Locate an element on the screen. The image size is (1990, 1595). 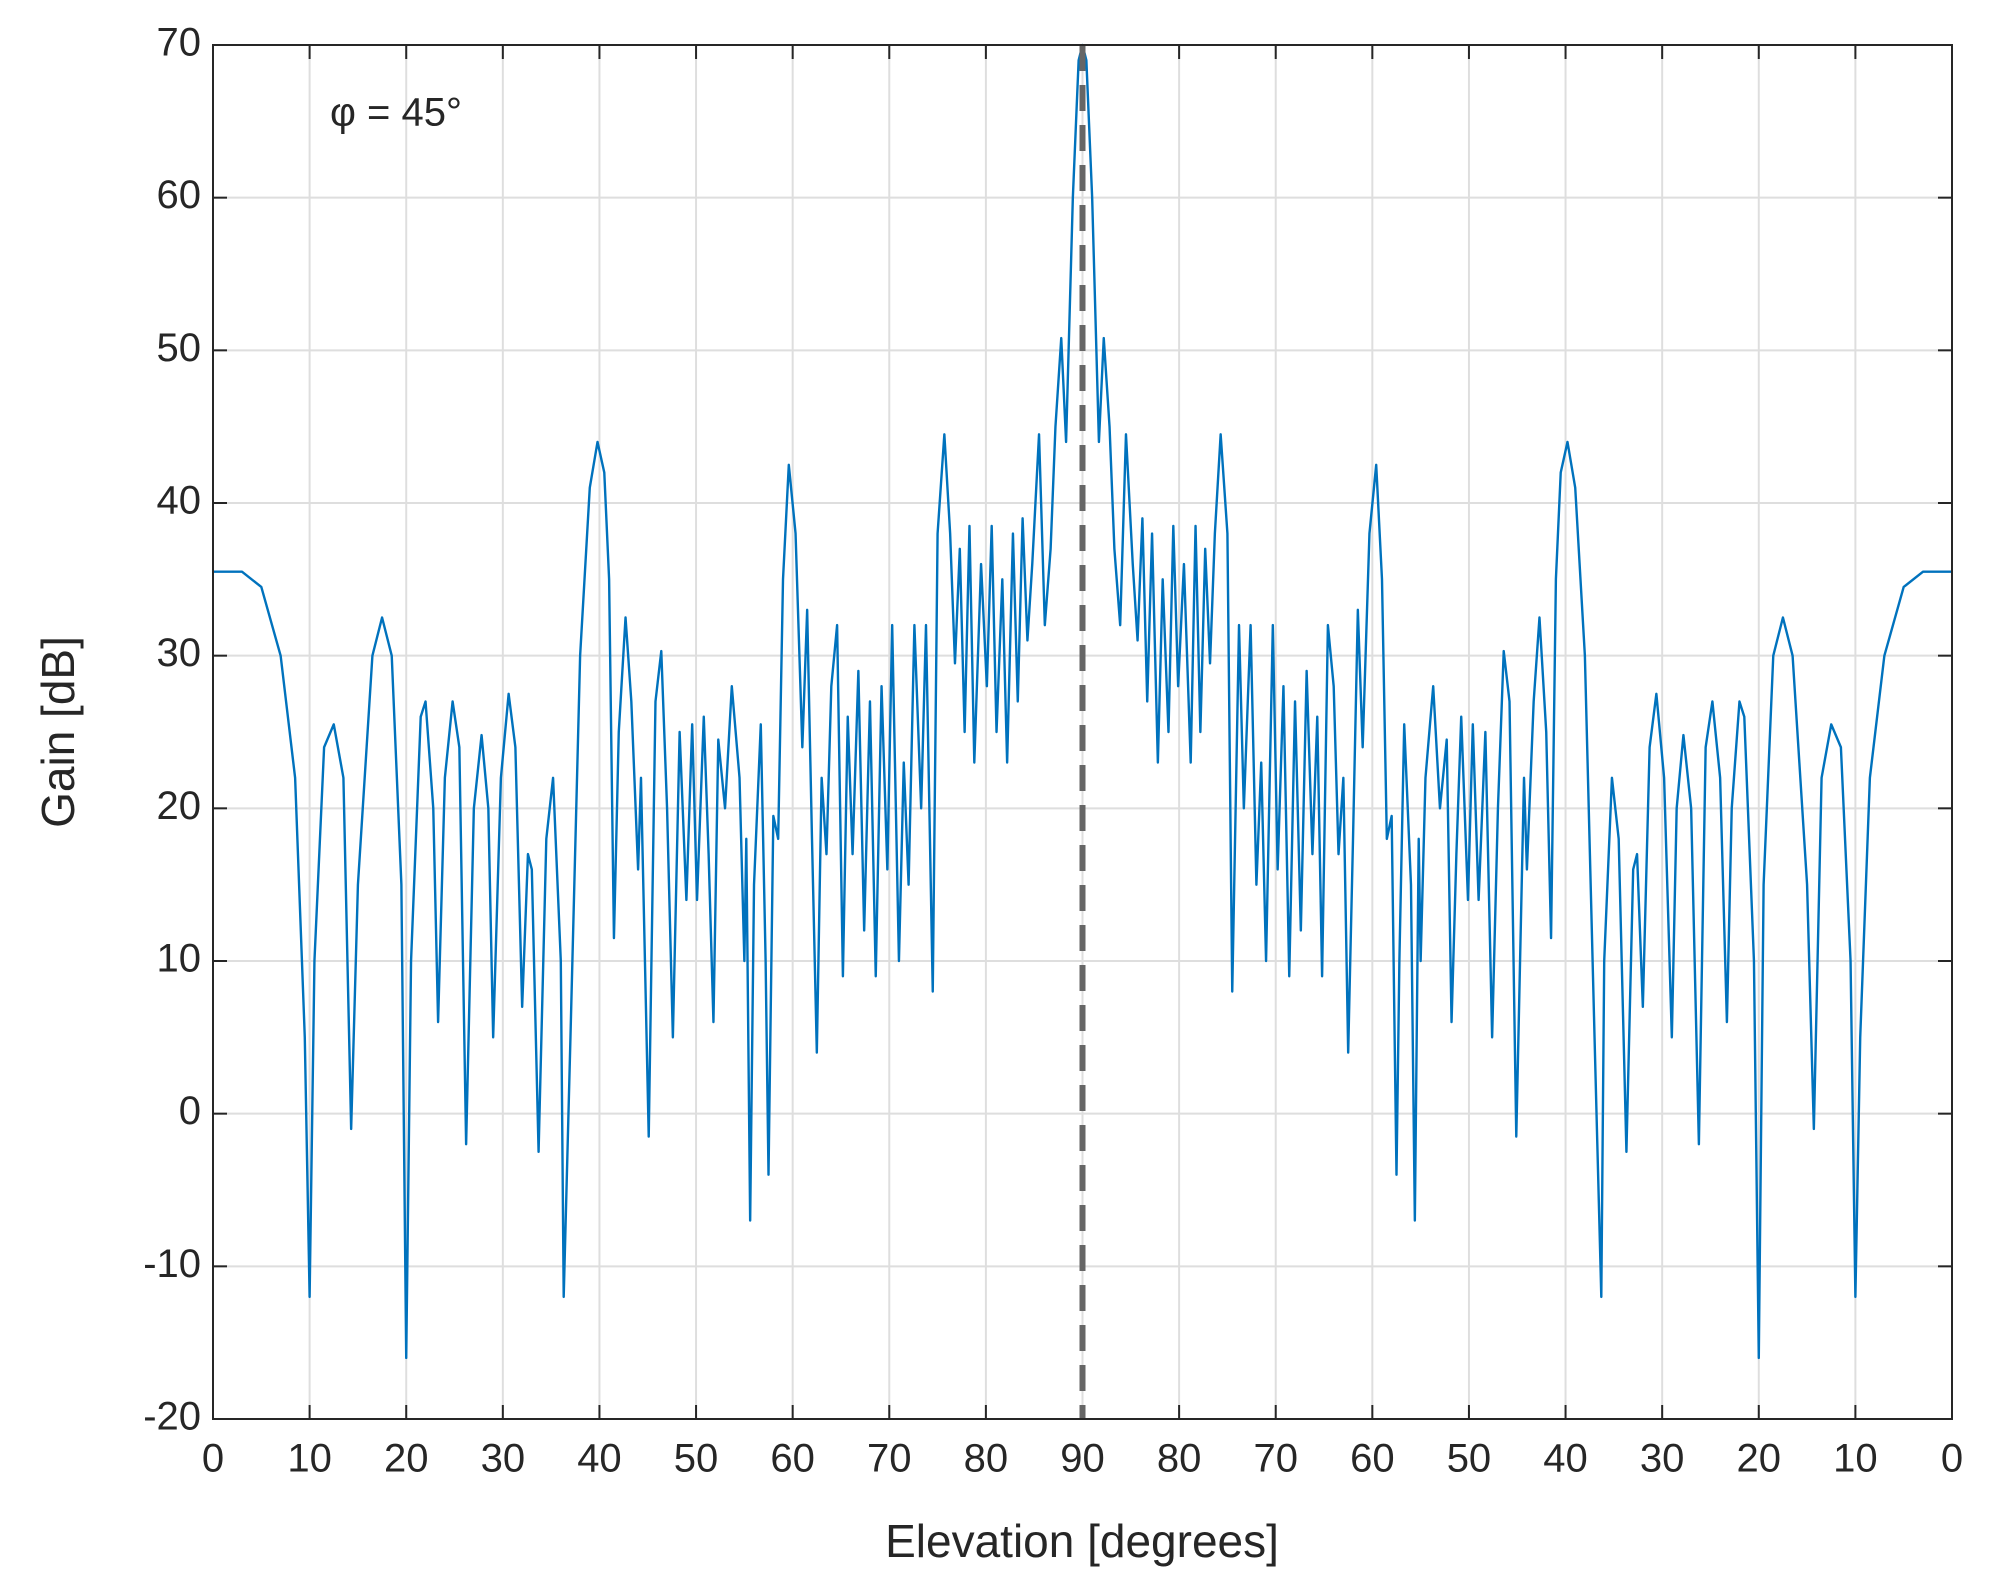
y-tick-label: 20 is located at coordinates (179, 806).